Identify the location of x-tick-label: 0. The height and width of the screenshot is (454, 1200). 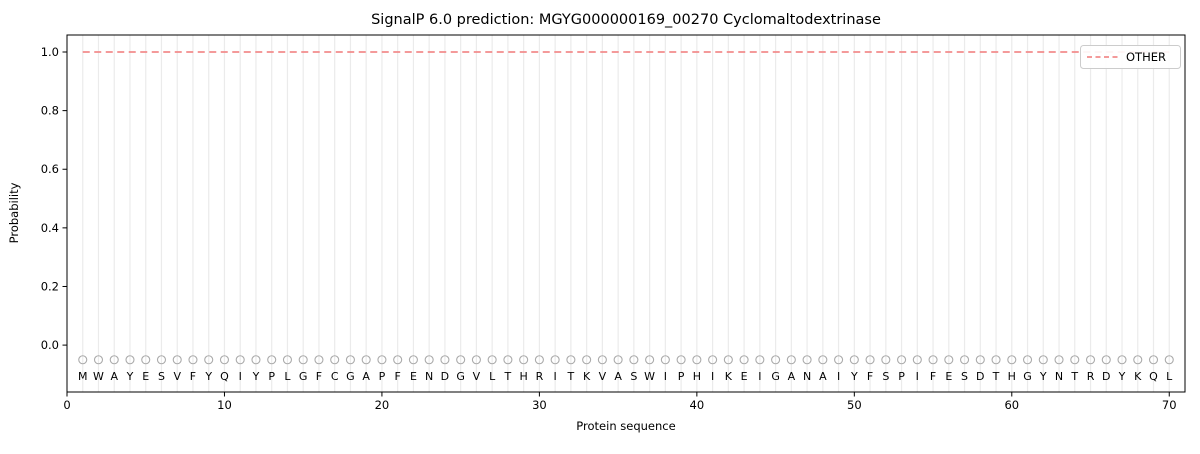
(66, 405).